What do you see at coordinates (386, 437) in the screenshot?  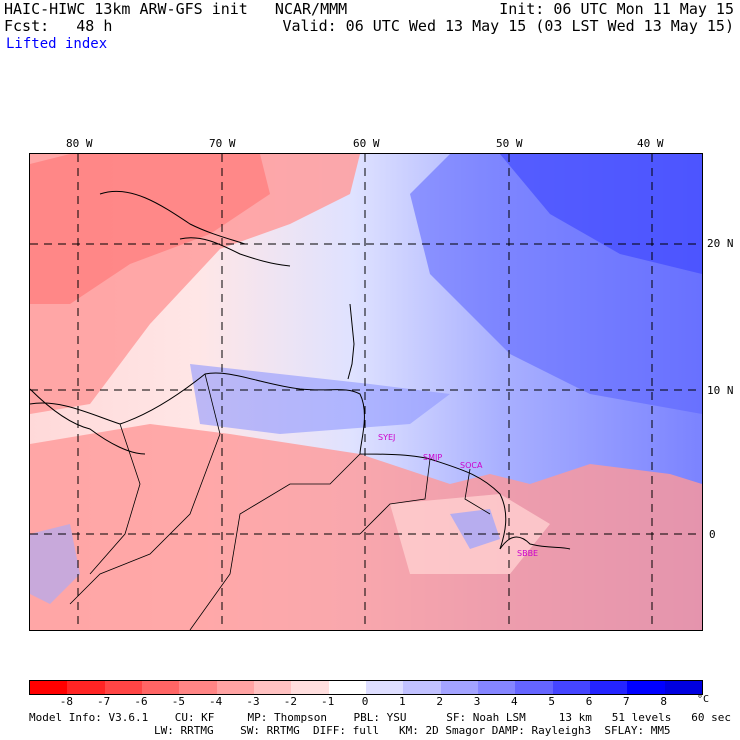 I see `station-syej: SYEJ` at bounding box center [386, 437].